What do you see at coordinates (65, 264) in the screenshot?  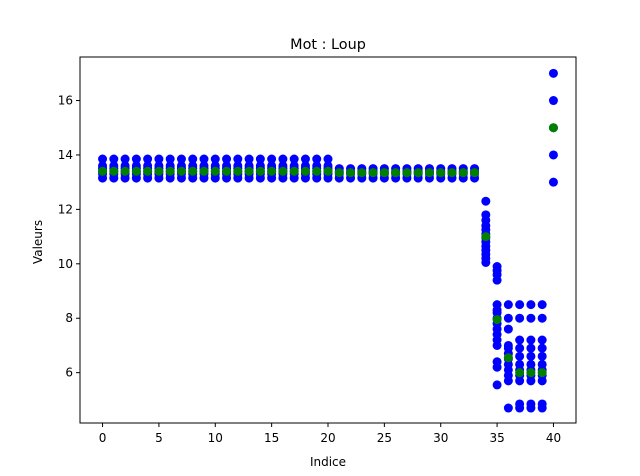 I see `y-tick-label: 10` at bounding box center [65, 264].